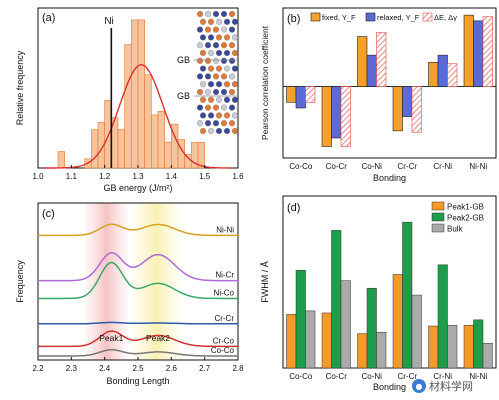 The image size is (499, 400). Describe the element at coordinates (455, 229) in the screenshot. I see `legend-label: Bulk` at that location.